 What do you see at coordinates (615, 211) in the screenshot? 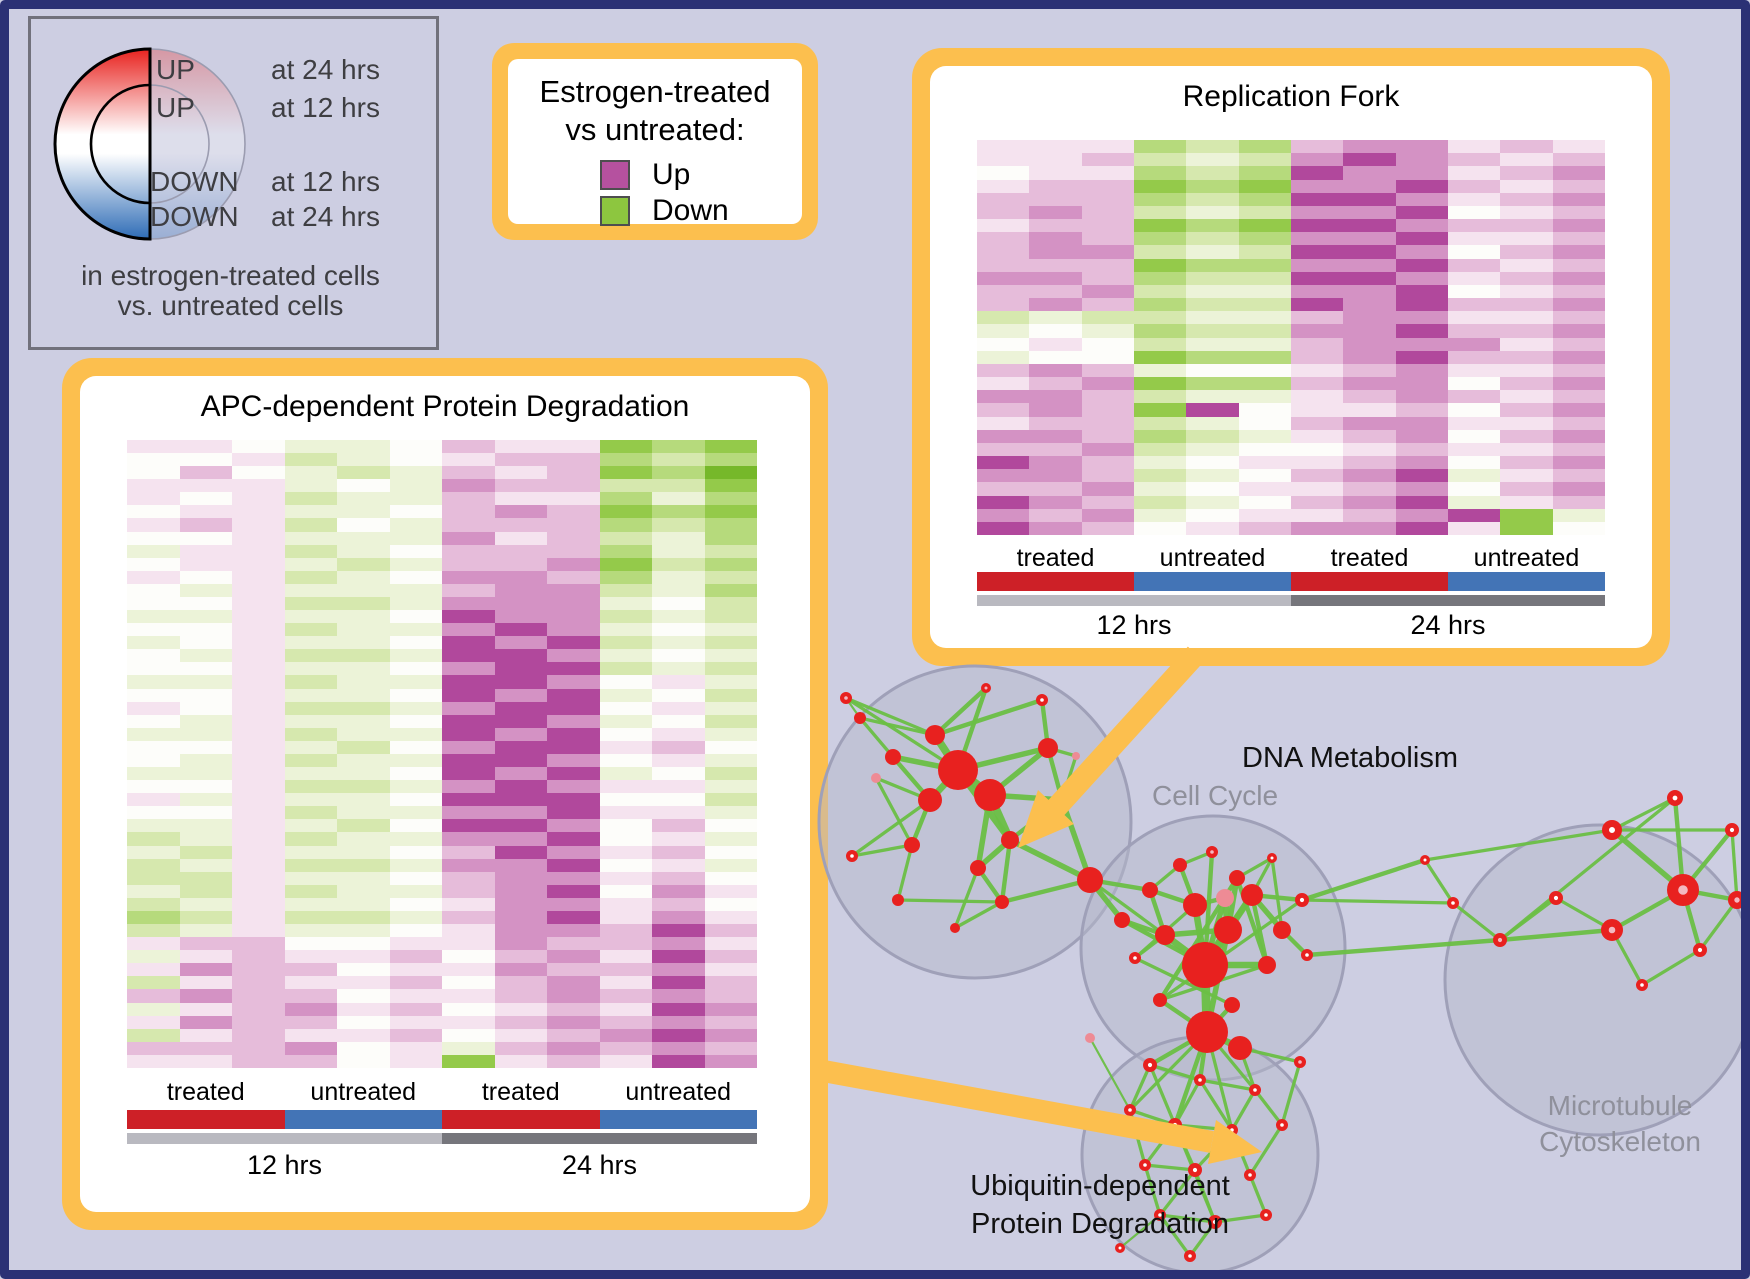
I see `down-color-swatch` at bounding box center [615, 211].